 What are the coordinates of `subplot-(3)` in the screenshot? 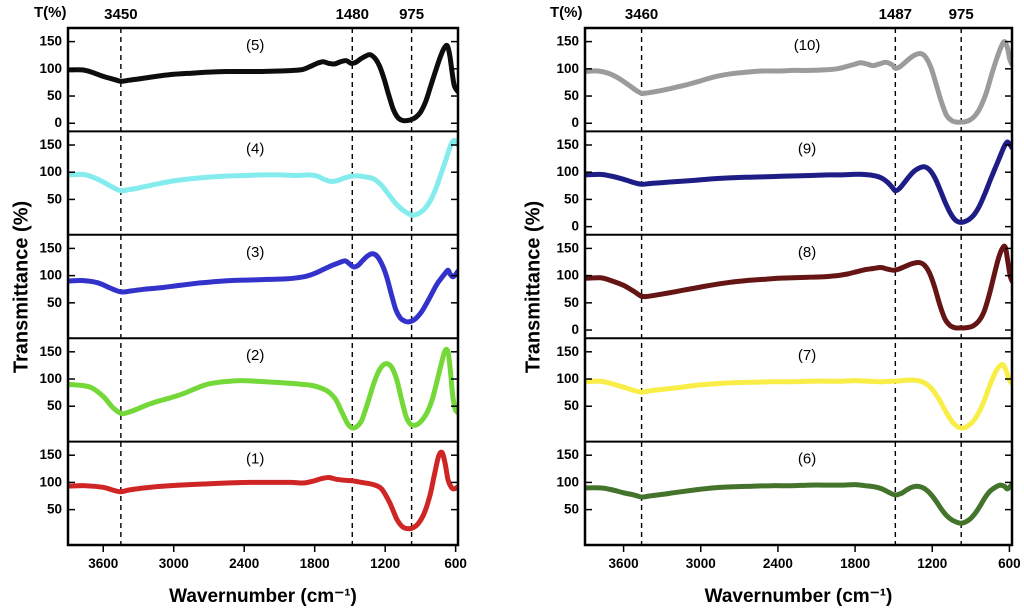 It's located at (263, 288).